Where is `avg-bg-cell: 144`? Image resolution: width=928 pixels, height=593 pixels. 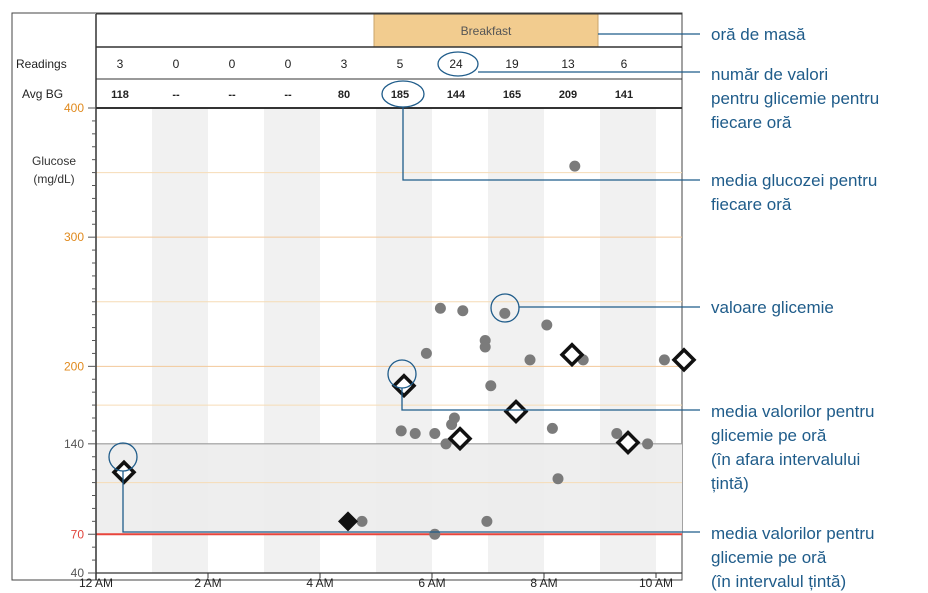 avg-bg-cell: 144 is located at coordinates (456, 95).